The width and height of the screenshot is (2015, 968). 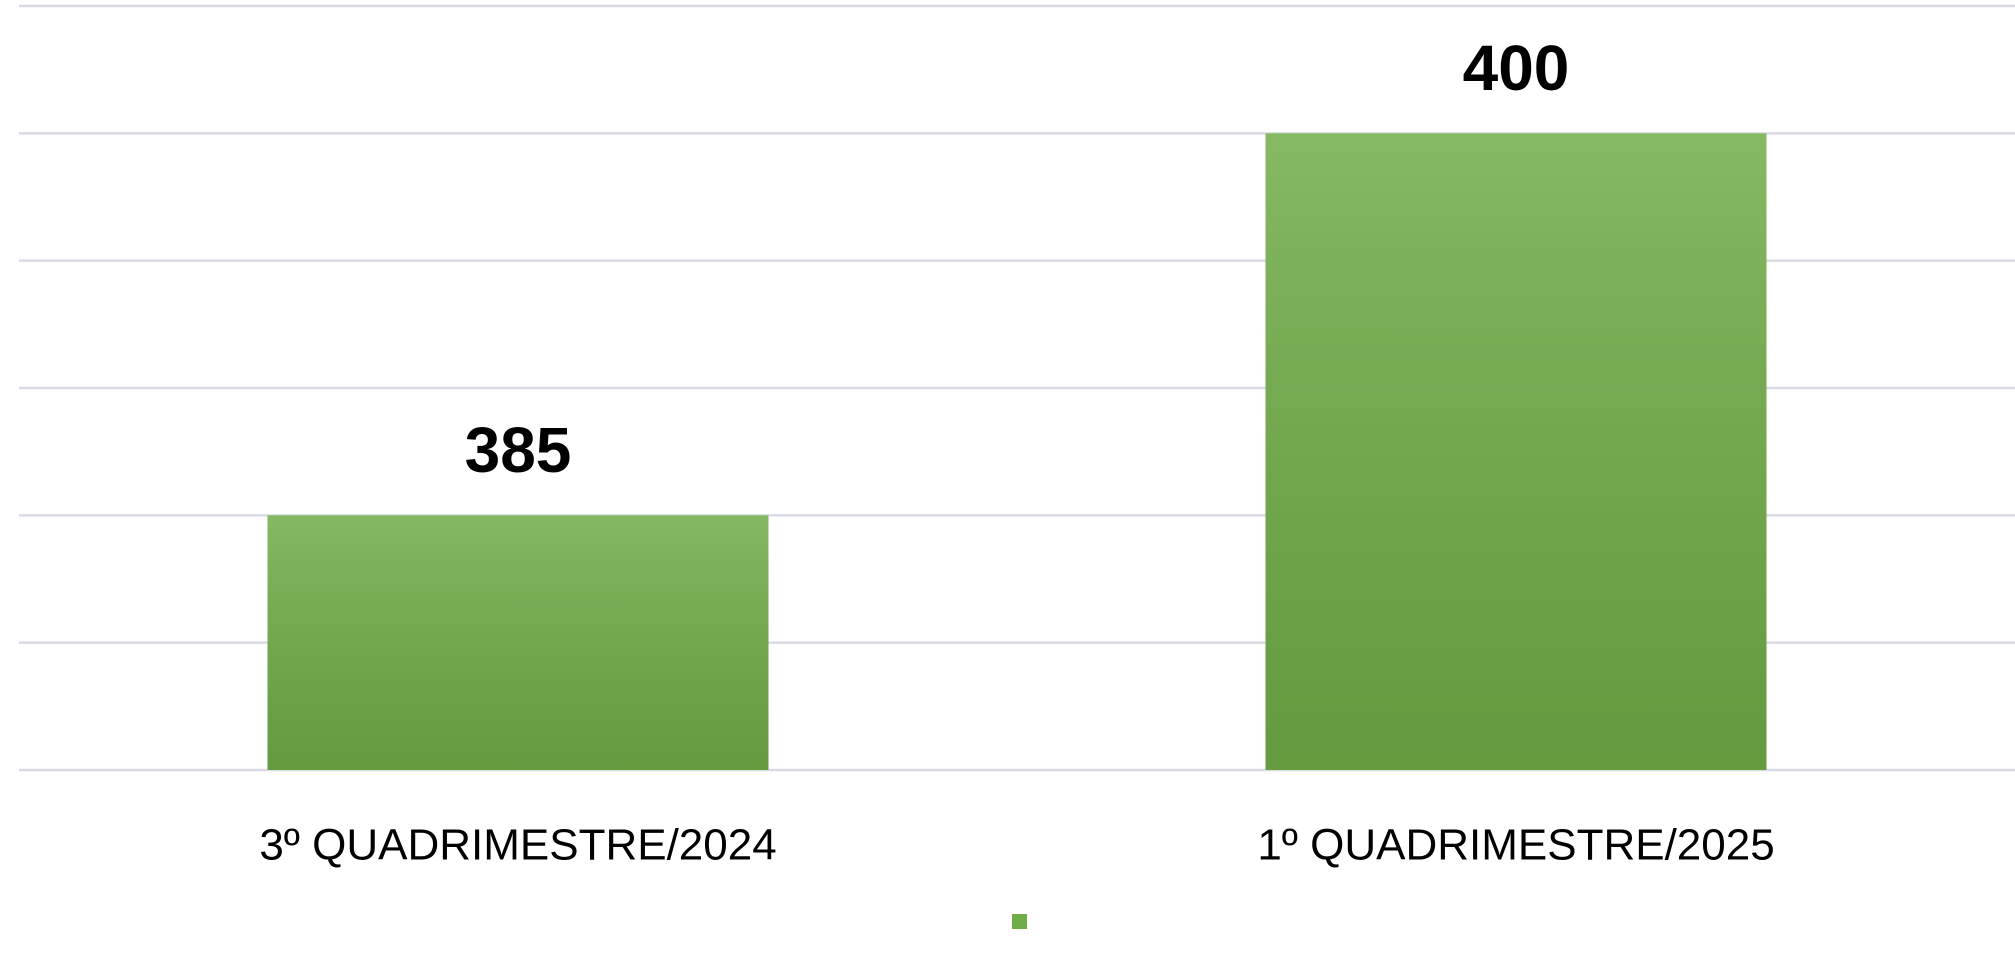 What do you see at coordinates (517, 845) in the screenshot?
I see `x-tick-label: 3º QUADRIMESTRE/2024` at bounding box center [517, 845].